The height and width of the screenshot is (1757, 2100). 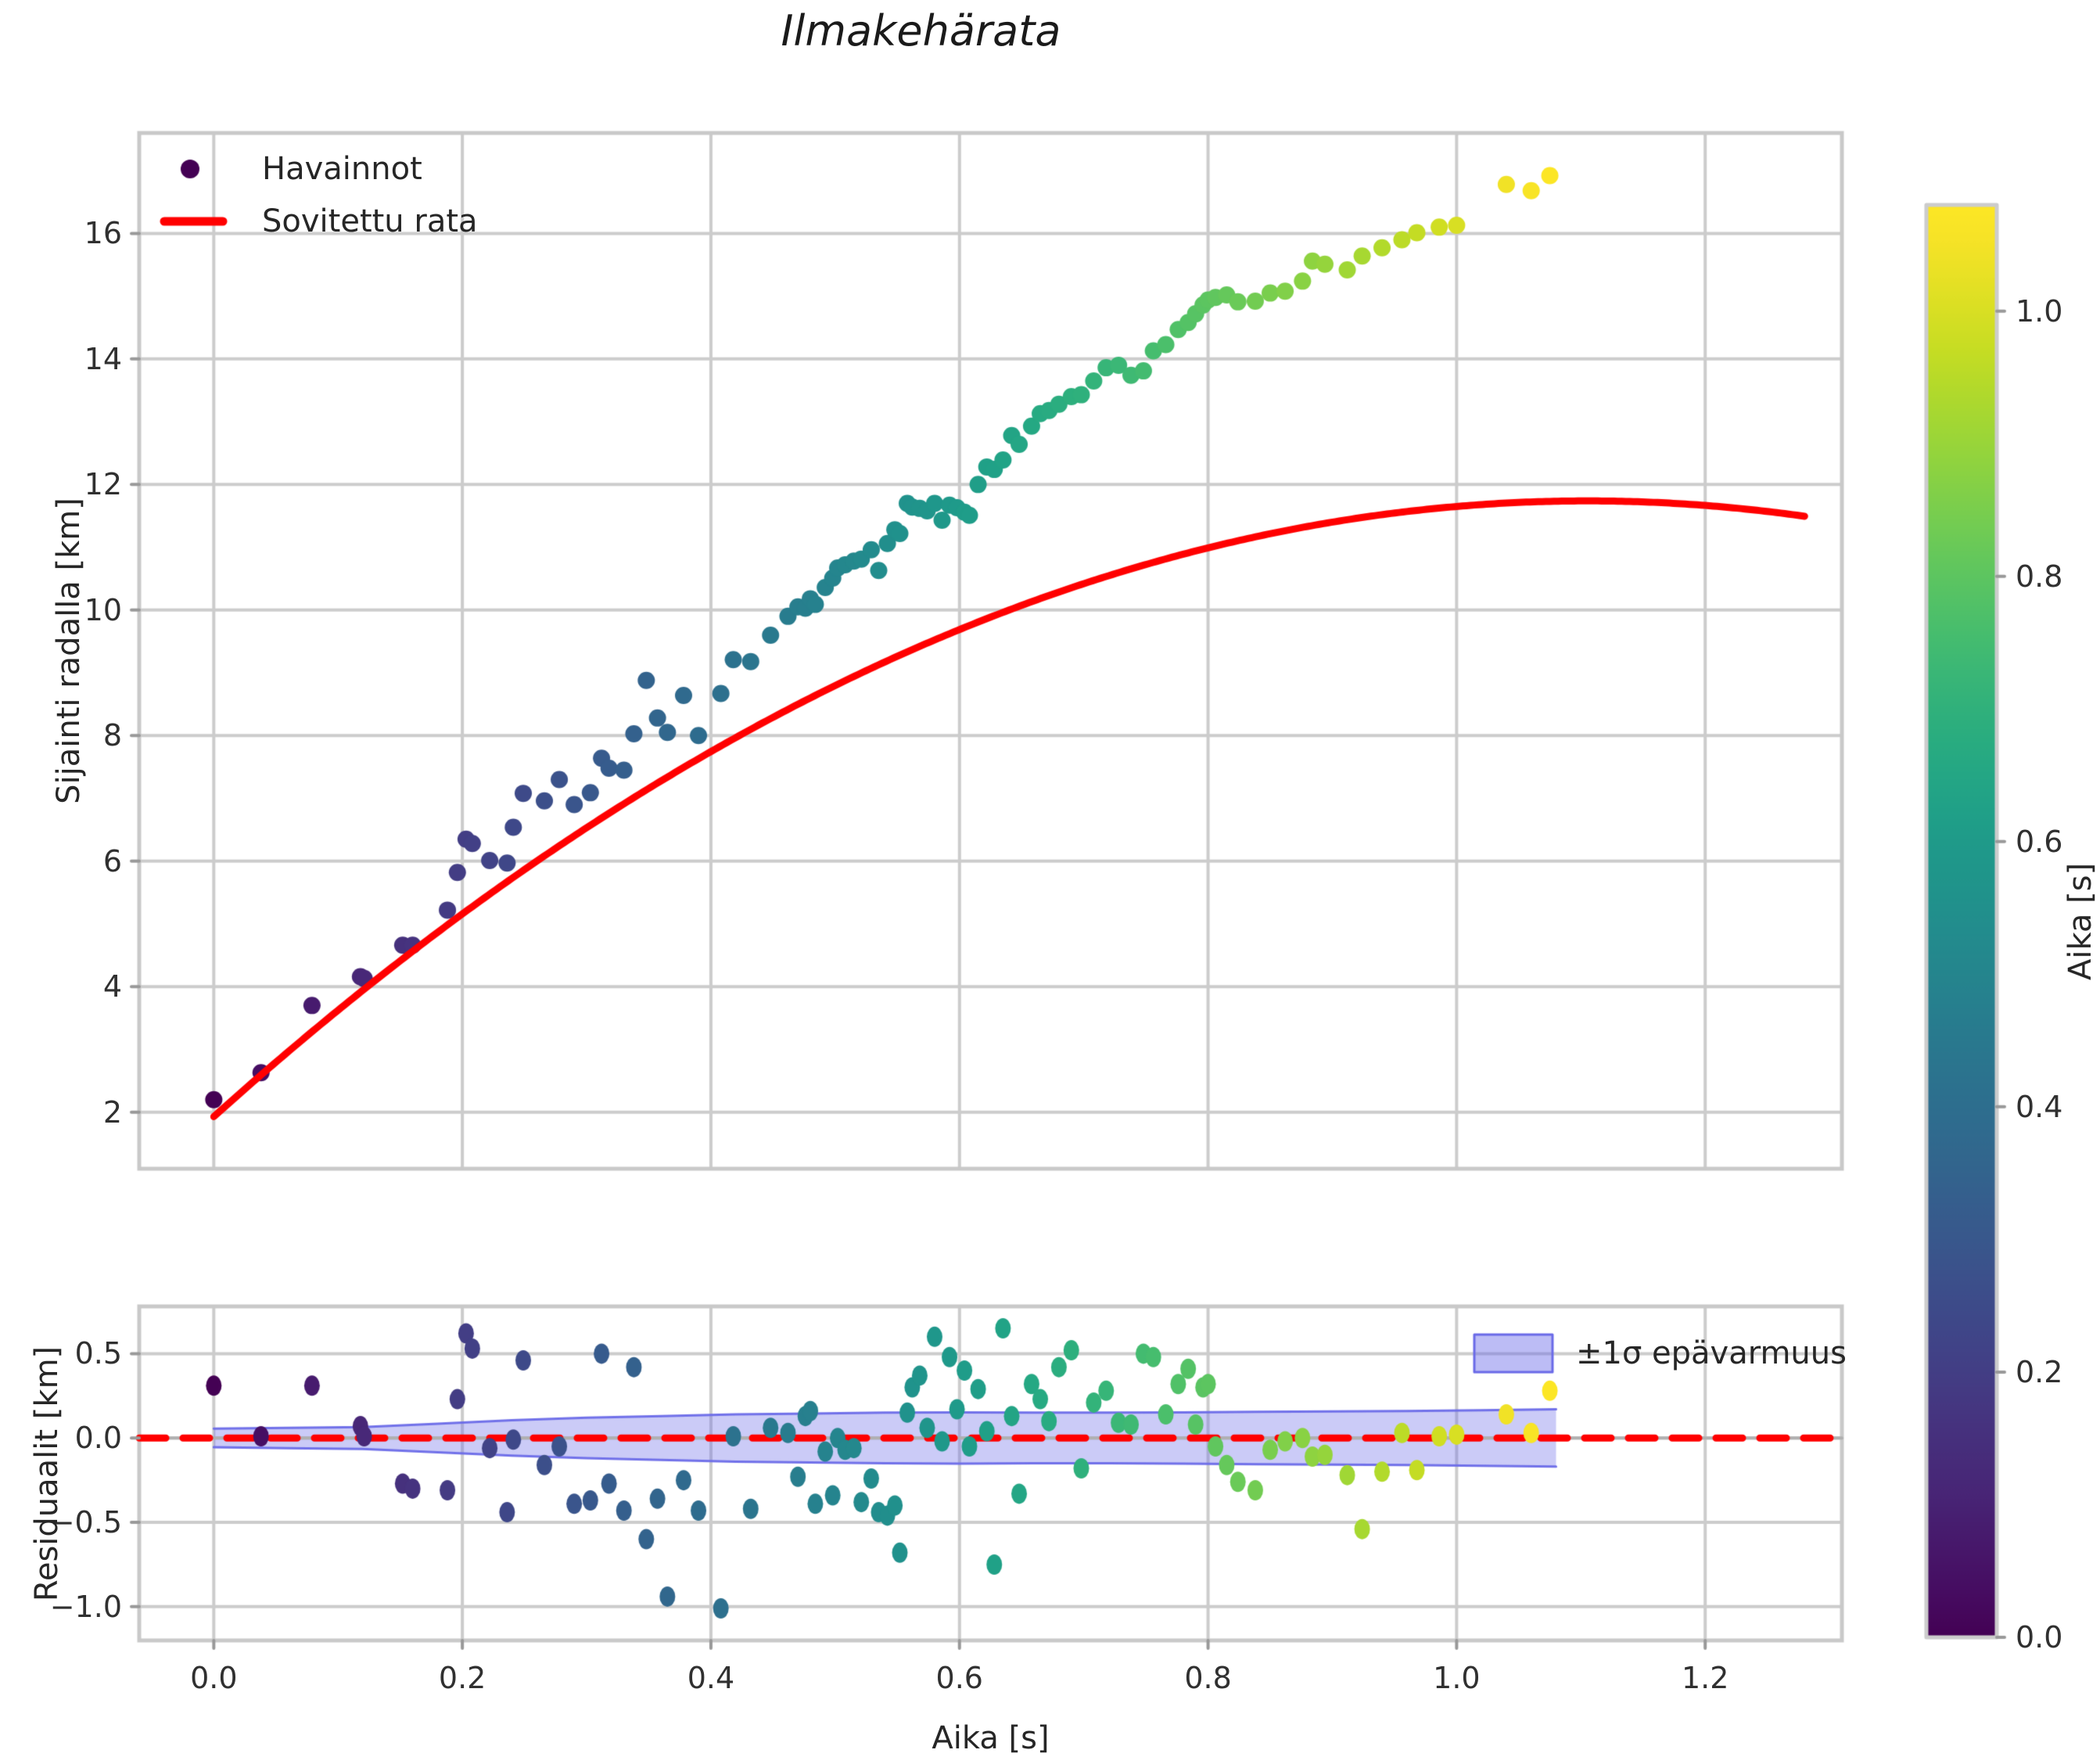 What do you see at coordinates (2039, 1372) in the screenshot?
I see `colorbar-tick-0.2: 0.2` at bounding box center [2039, 1372].